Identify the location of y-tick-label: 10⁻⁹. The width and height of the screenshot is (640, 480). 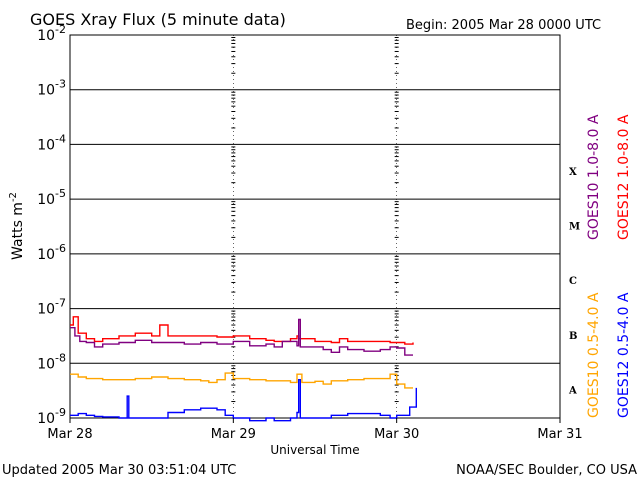
(51, 416).